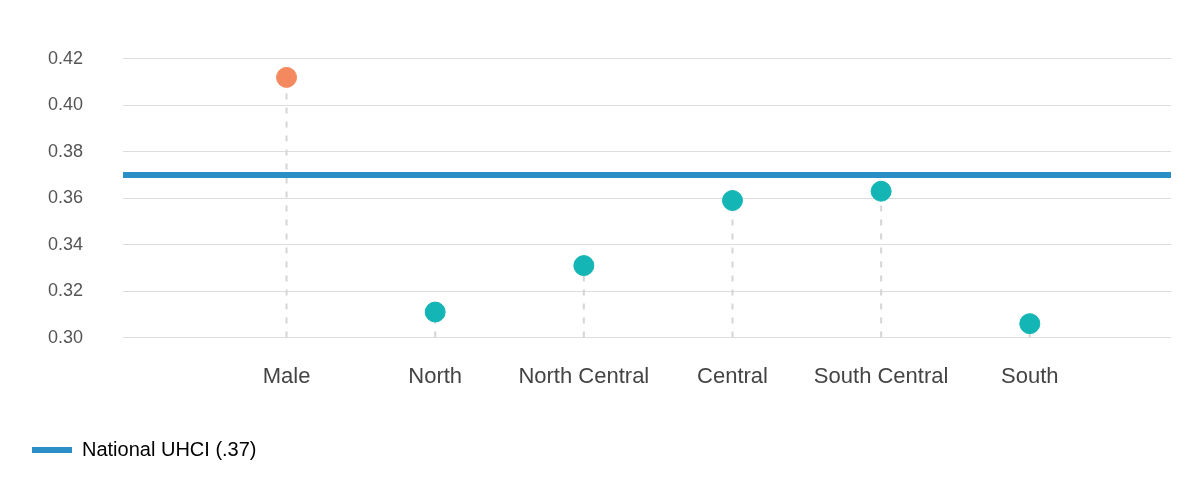  I want to click on y-tick-label: 0.34, so click(65, 243).